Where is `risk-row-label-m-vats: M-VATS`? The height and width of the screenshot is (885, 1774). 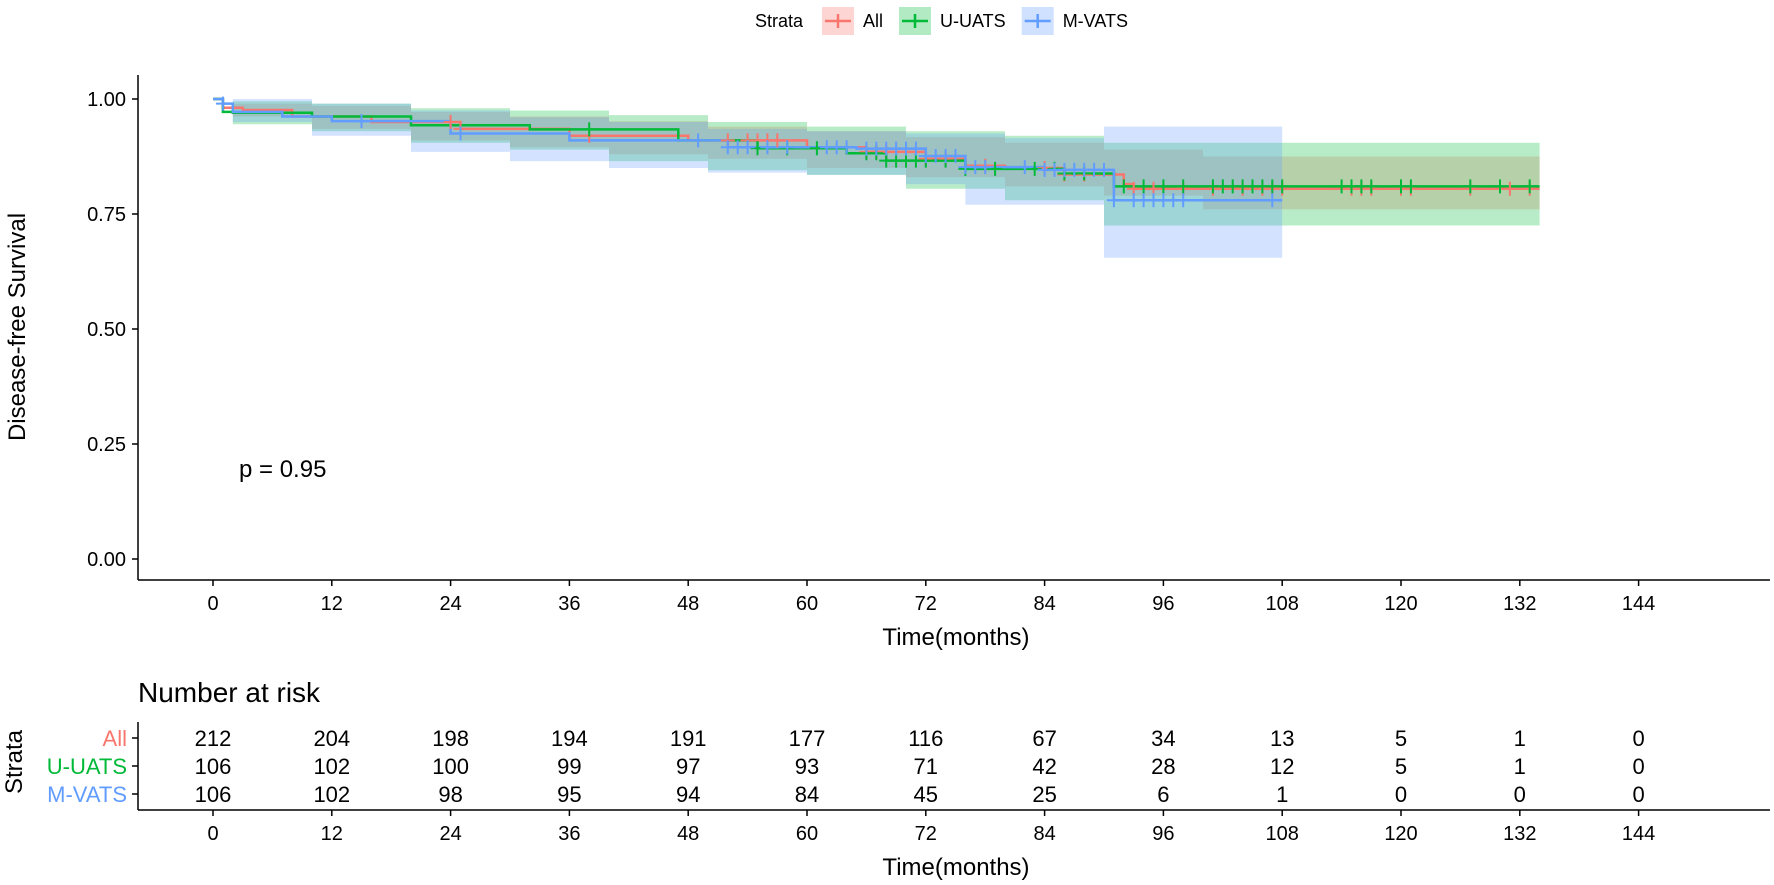
risk-row-label-m-vats: M-VATS is located at coordinates (87, 794).